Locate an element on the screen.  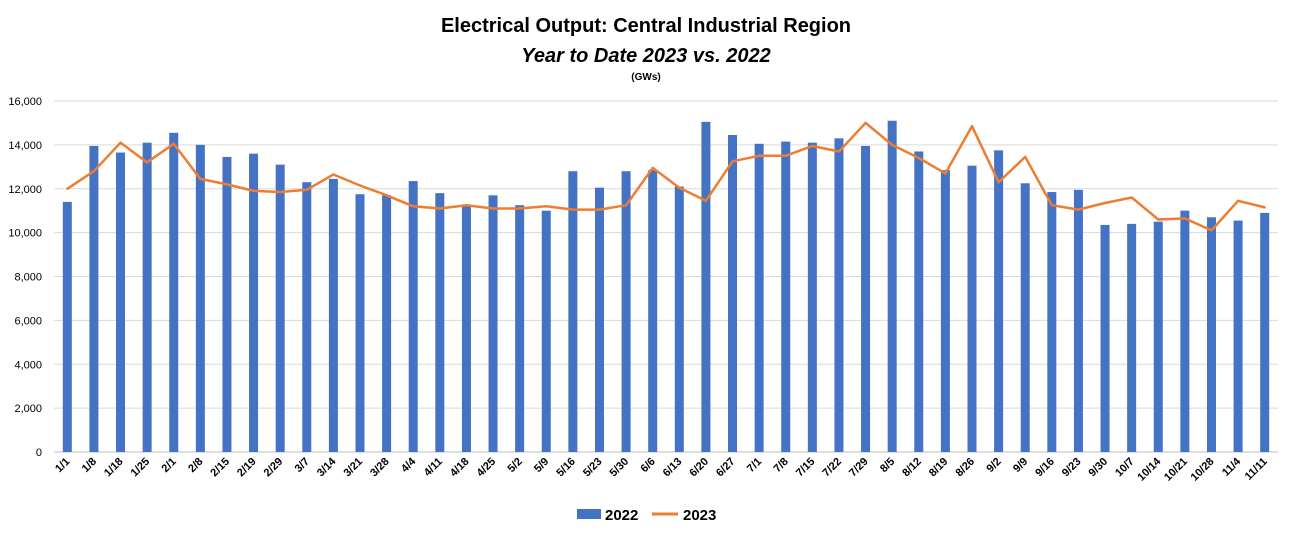
x-tick-label: 7/8 is located at coordinates (781, 465).